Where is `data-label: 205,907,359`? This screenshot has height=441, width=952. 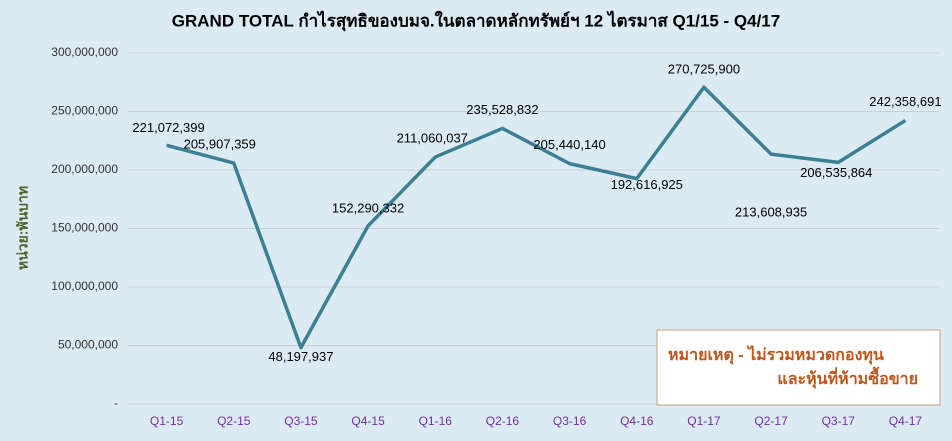 data-label: 205,907,359 is located at coordinates (220, 144).